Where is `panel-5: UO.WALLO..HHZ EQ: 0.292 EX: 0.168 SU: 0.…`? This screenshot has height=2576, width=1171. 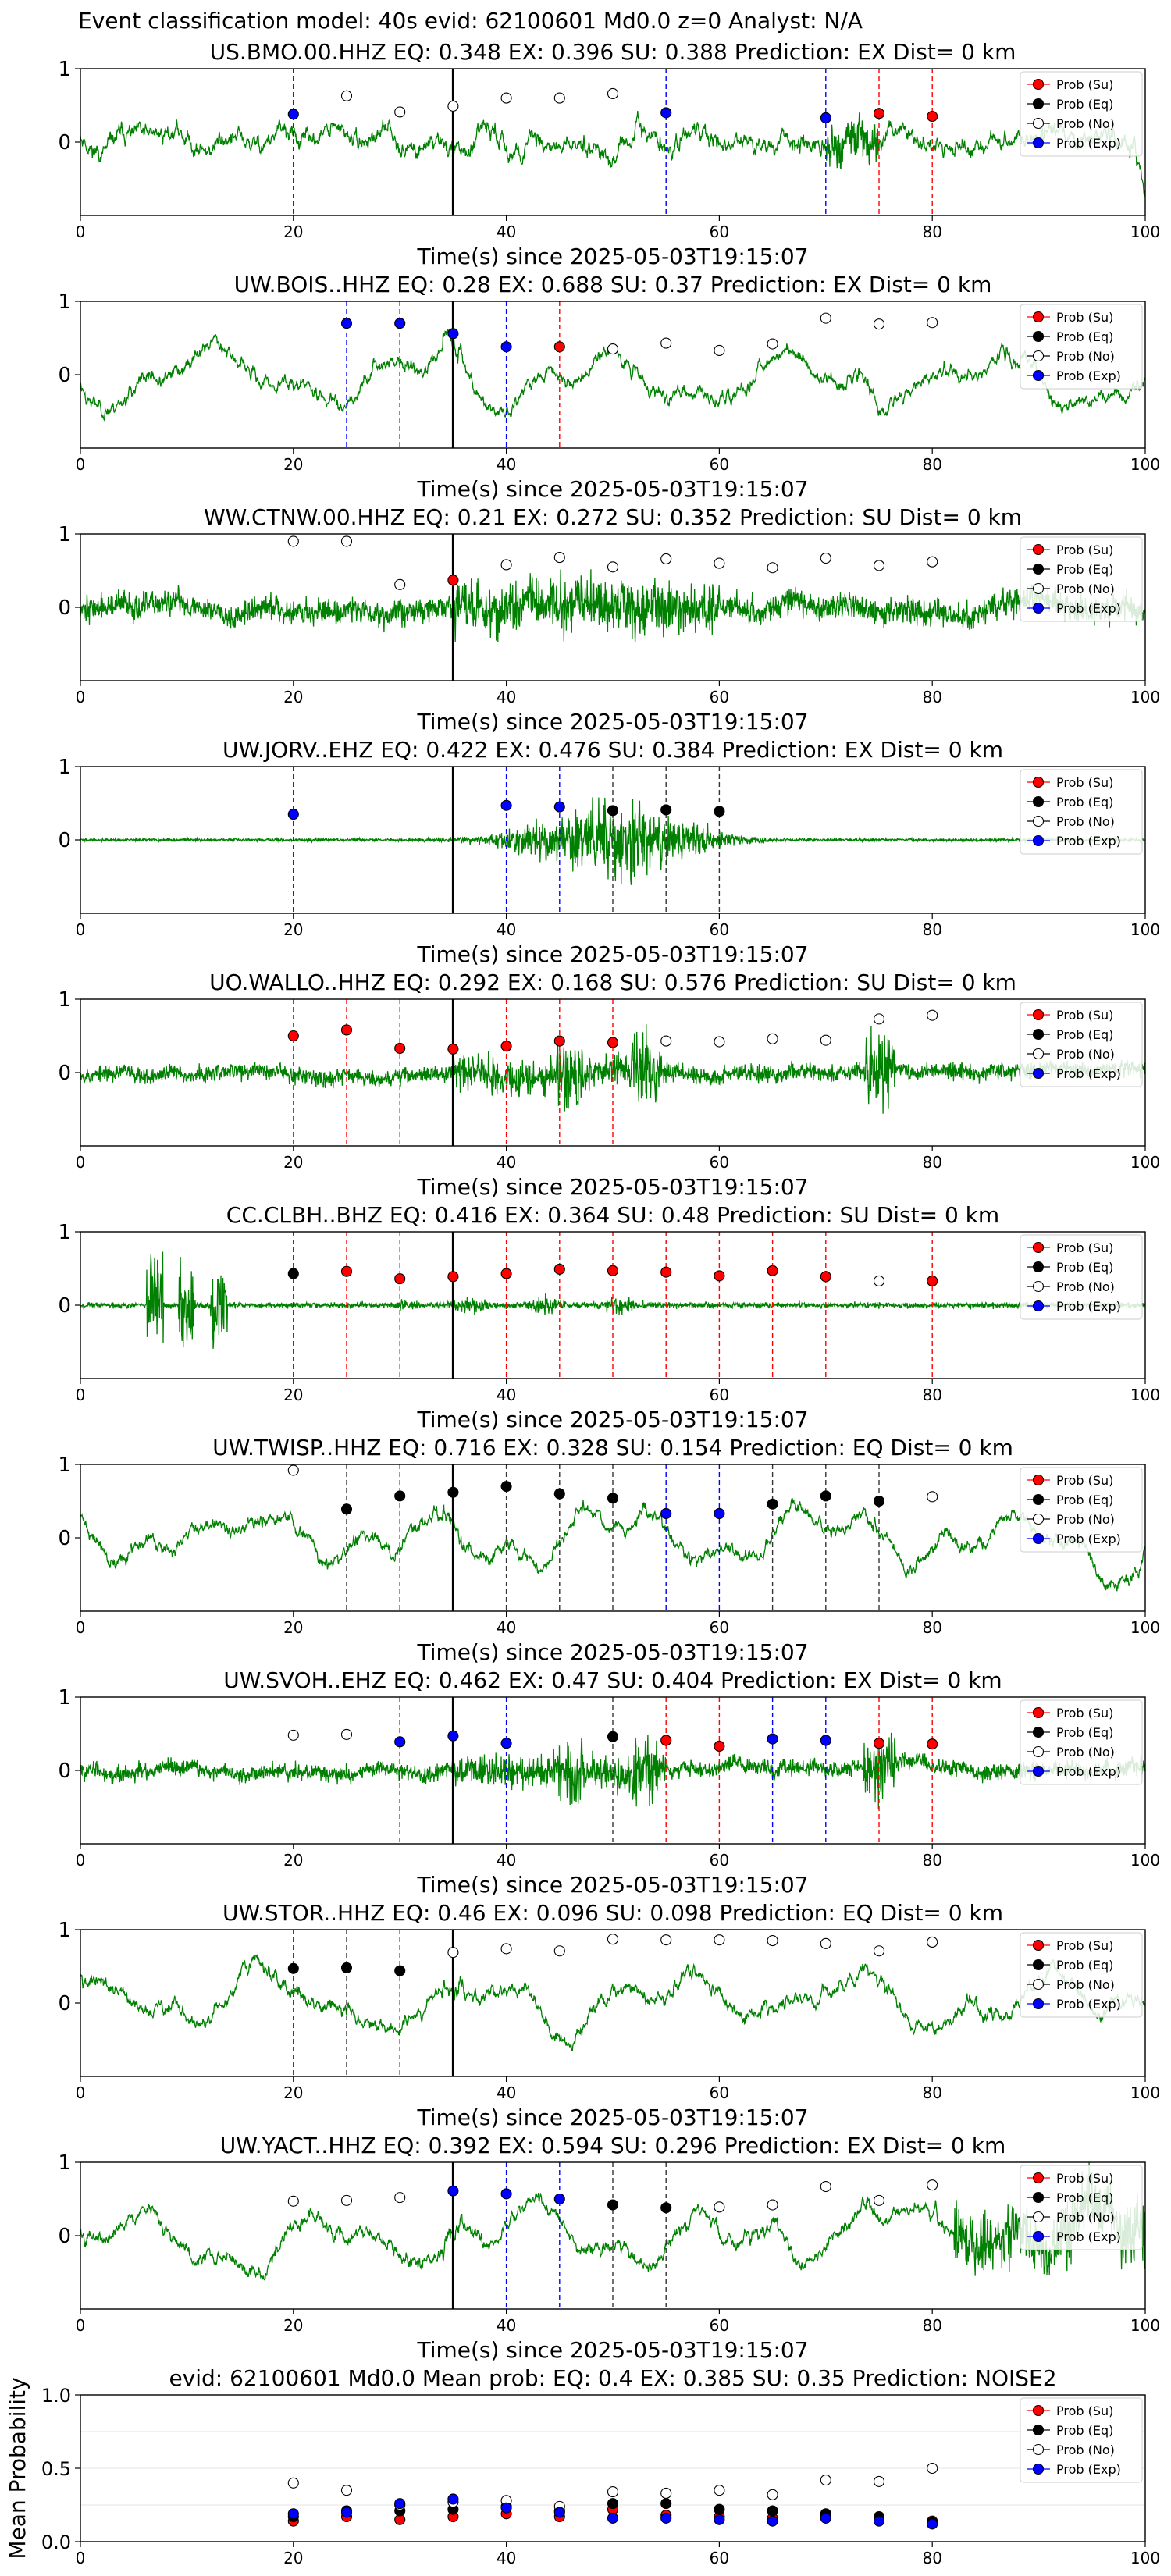 panel-5: UO.WALLO..HHZ EQ: 0.292 EX: 0.168 SU: 0.… is located at coordinates (609, 1085).